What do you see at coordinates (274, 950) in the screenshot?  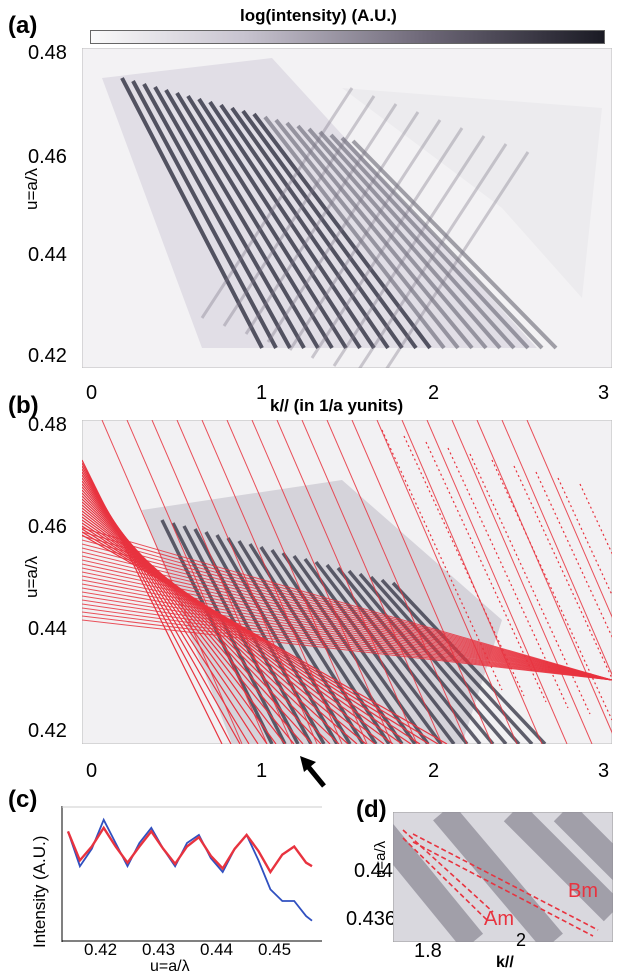 I see `panel-c-xtick: 0.45` at bounding box center [274, 950].